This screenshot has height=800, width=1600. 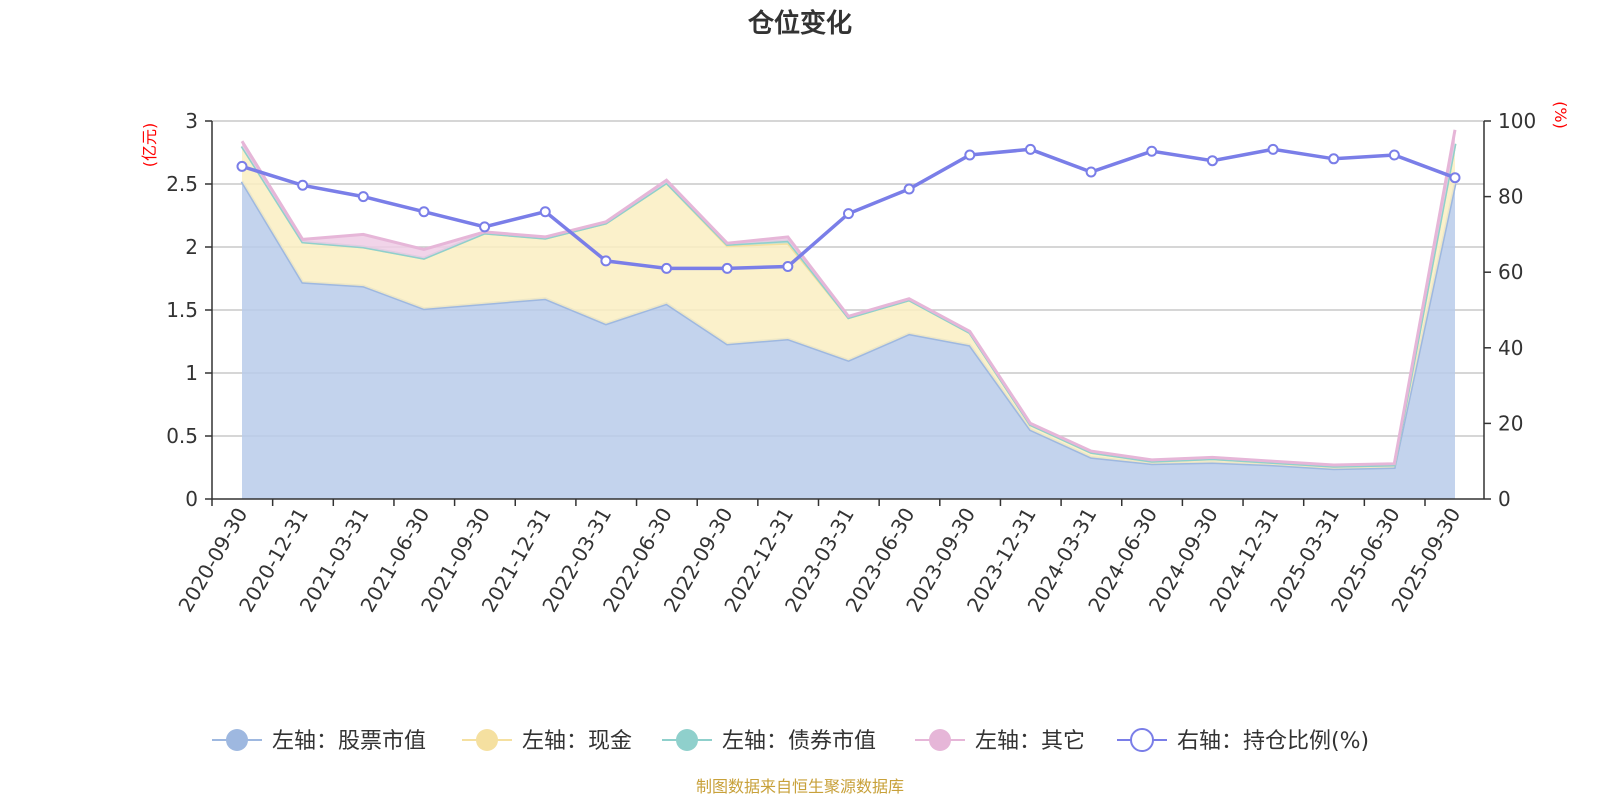 What do you see at coordinates (191, 373) in the screenshot?
I see `left-tick-label-2: 1` at bounding box center [191, 373].